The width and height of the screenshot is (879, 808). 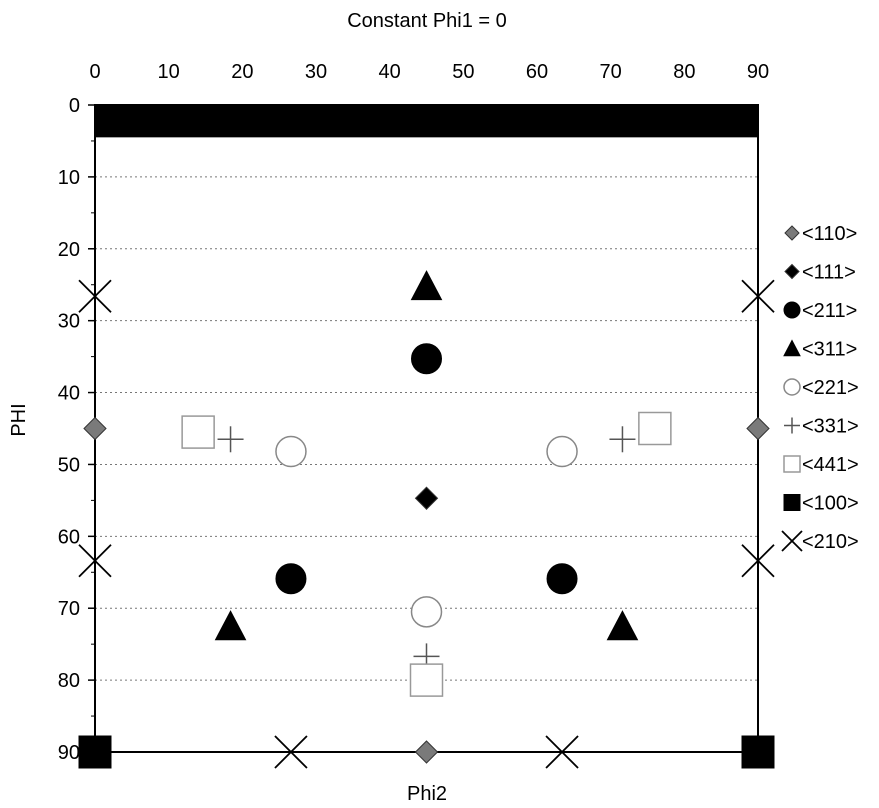 What do you see at coordinates (242, 72) in the screenshot?
I see `x-tick-label: 20` at bounding box center [242, 72].